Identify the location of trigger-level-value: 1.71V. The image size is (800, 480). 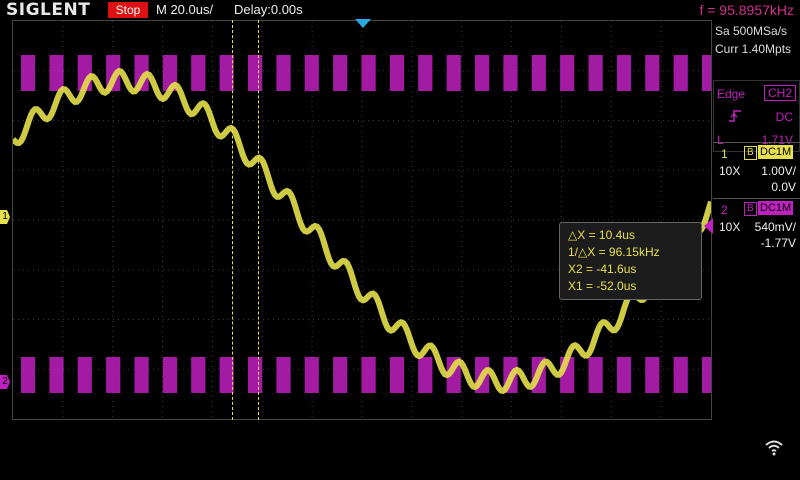
(777, 140).